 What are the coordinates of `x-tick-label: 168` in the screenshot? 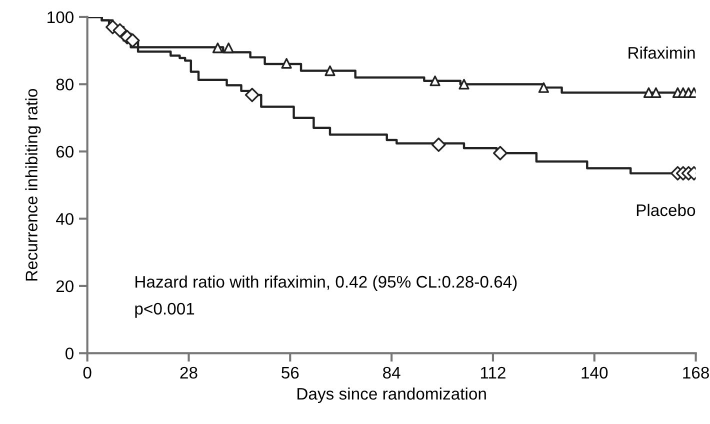 It's located at (696, 372).